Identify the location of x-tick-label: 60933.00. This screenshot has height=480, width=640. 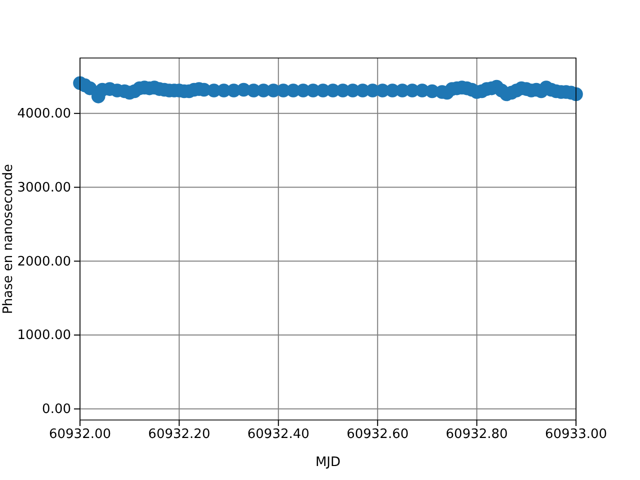
(576, 434).